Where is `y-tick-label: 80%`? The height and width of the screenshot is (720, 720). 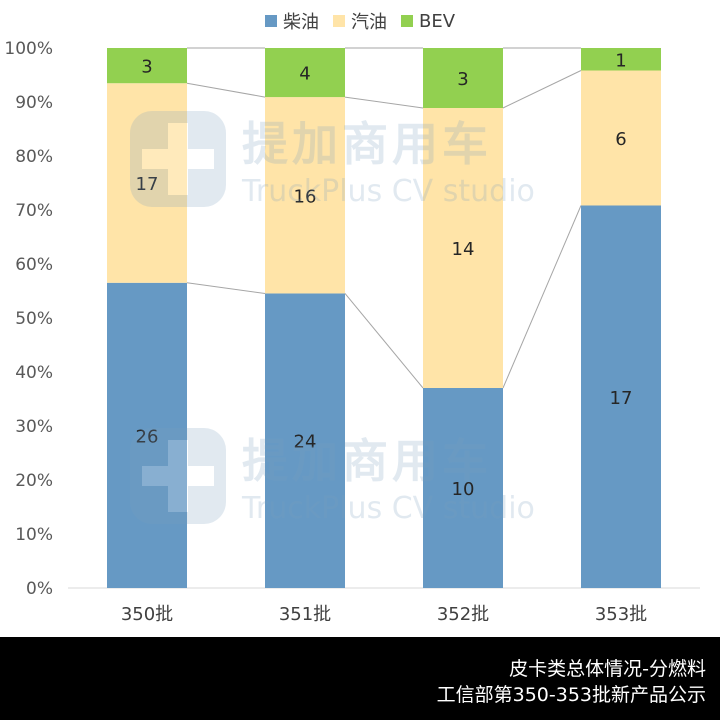
y-tick-label: 80% is located at coordinates (34, 157).